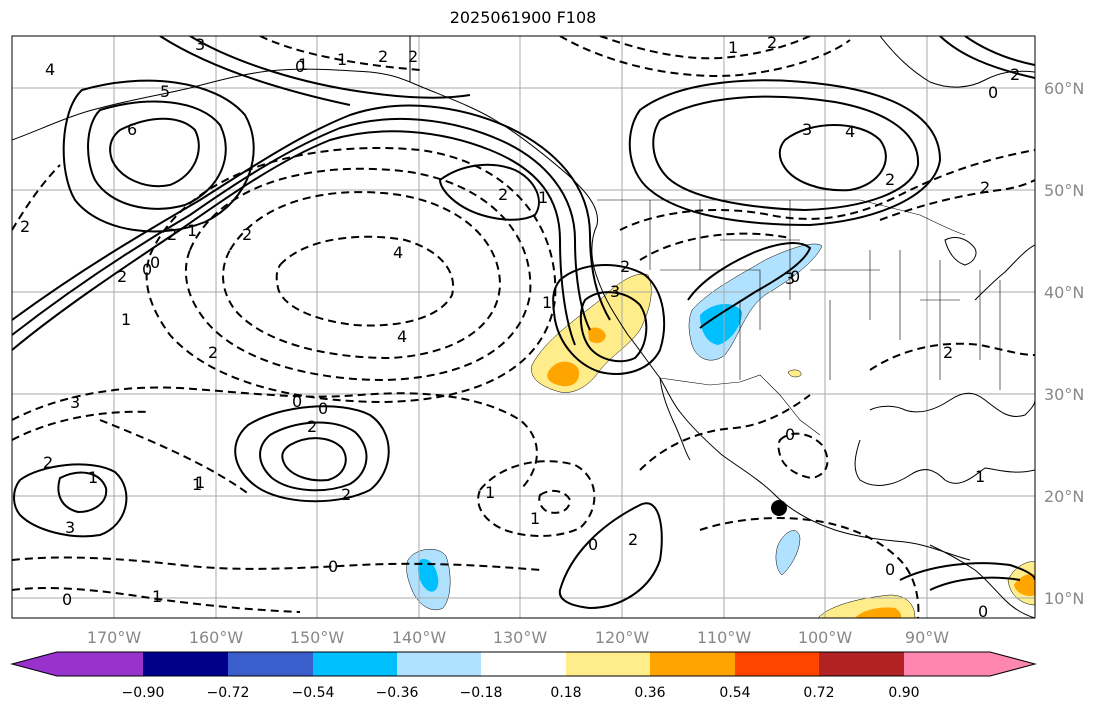 The width and height of the screenshot is (1105, 712). What do you see at coordinates (481, 693) in the screenshot?
I see `colorbar-label: −0.18` at bounding box center [481, 693].